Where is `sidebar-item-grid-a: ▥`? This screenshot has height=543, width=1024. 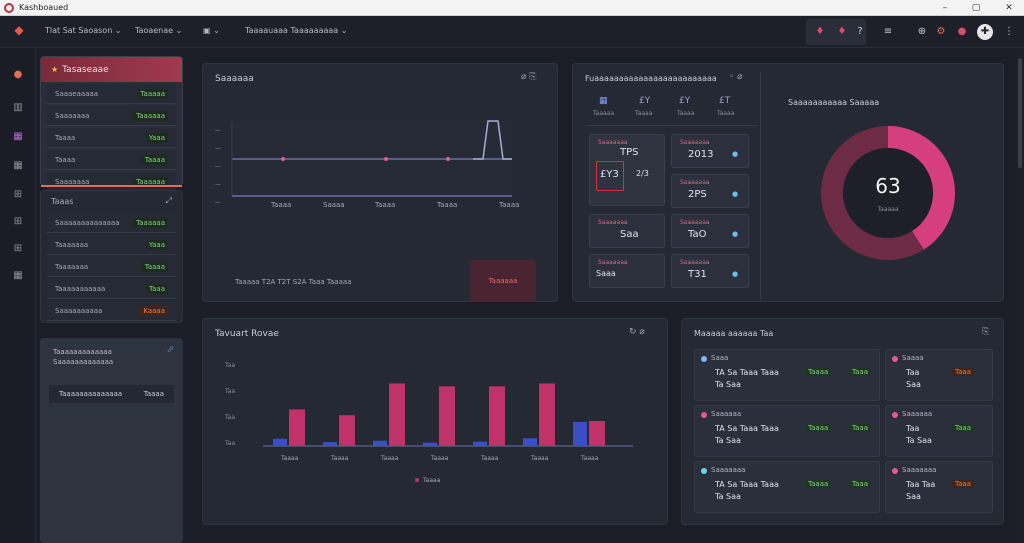
sidebar-item-grid-a: ▥ is located at coordinates (18, 107).